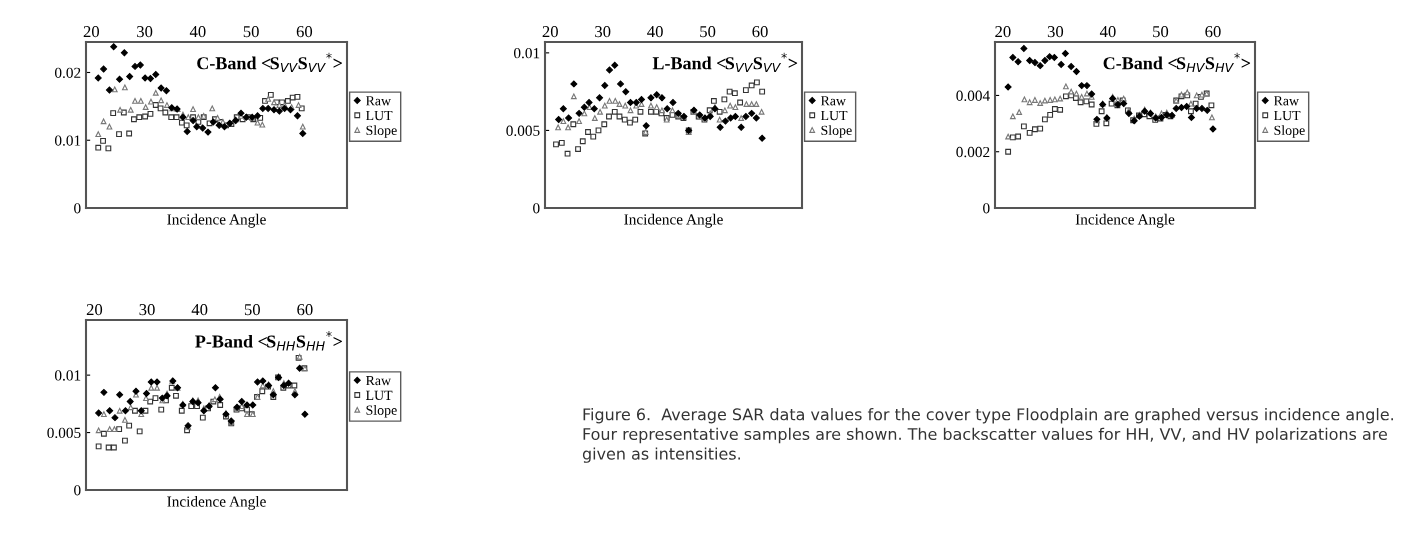  Describe the element at coordinates (973, 95) in the screenshot. I see `y-tick-label: 0.004` at that location.